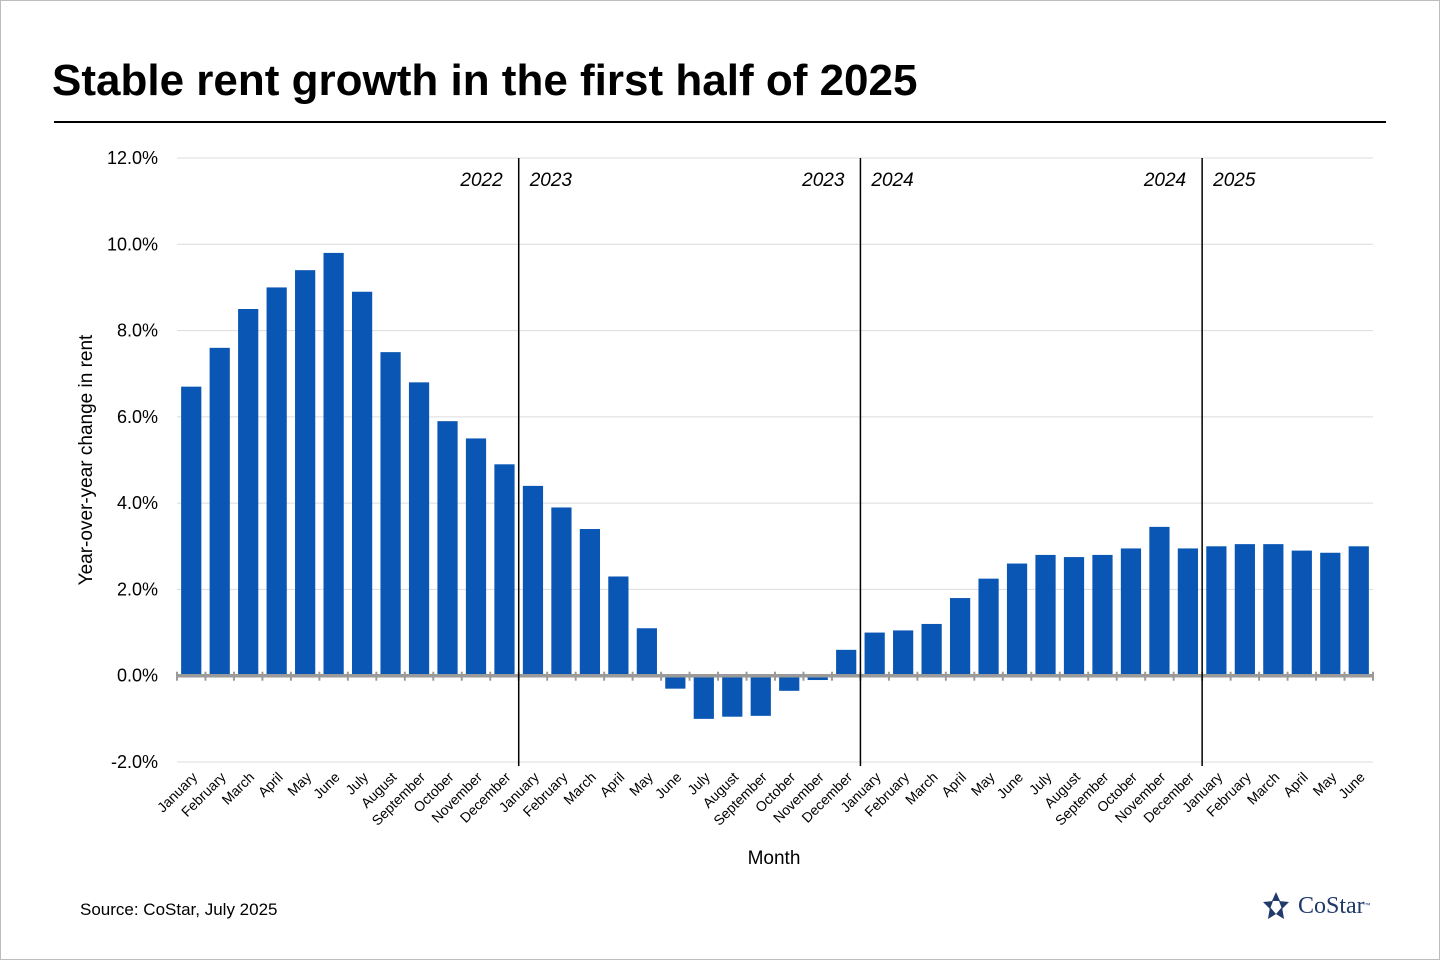 This screenshot has width=1440, height=960. What do you see at coordinates (891, 180) in the screenshot?
I see `year-label-right: 2024` at bounding box center [891, 180].